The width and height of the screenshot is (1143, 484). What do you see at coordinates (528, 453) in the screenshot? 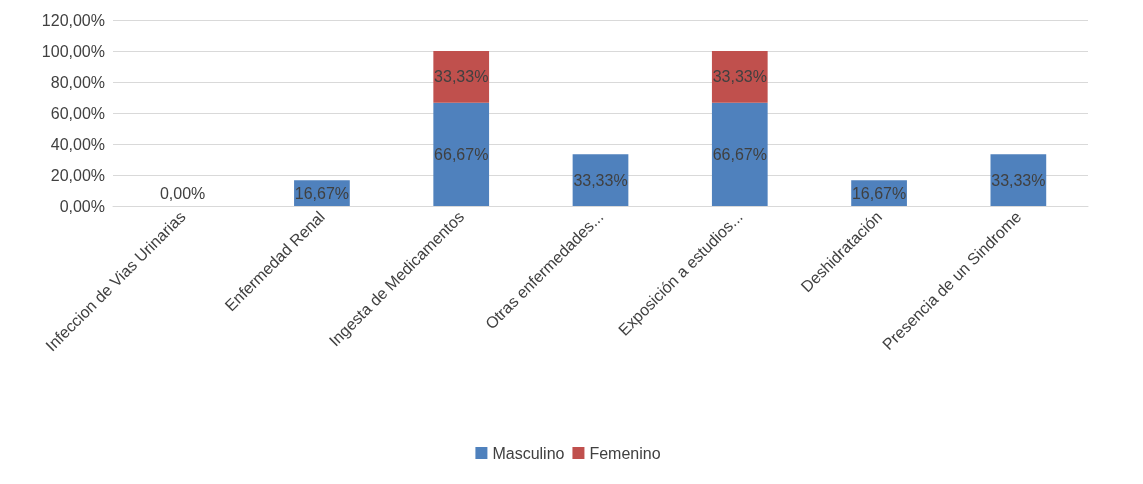
I see `legend-label: Masculino` at bounding box center [528, 453].